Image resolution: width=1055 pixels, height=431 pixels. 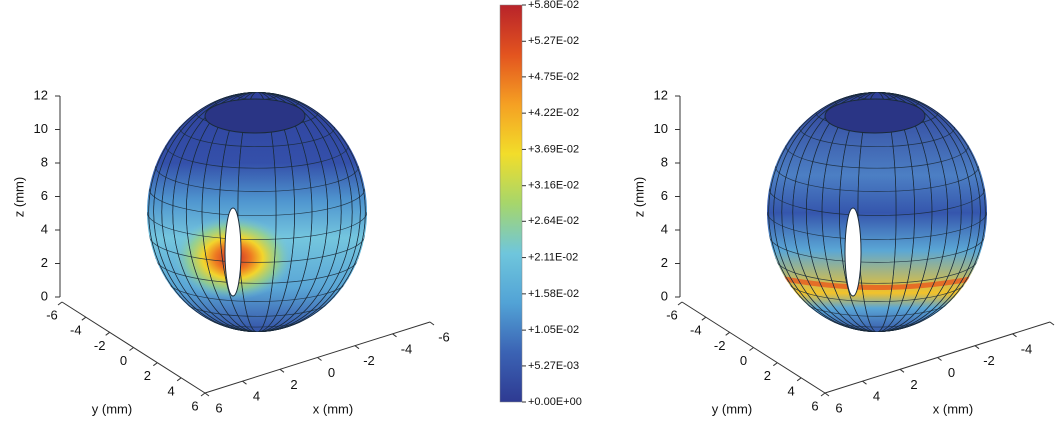 I want to click on slit, so click(x=233, y=252).